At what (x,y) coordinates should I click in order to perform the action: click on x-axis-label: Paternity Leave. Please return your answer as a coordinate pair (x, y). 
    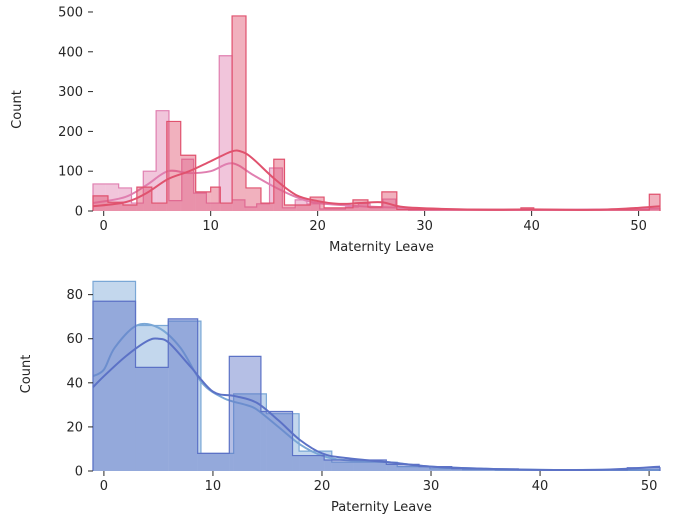
    Looking at the image, I should click on (381, 507).